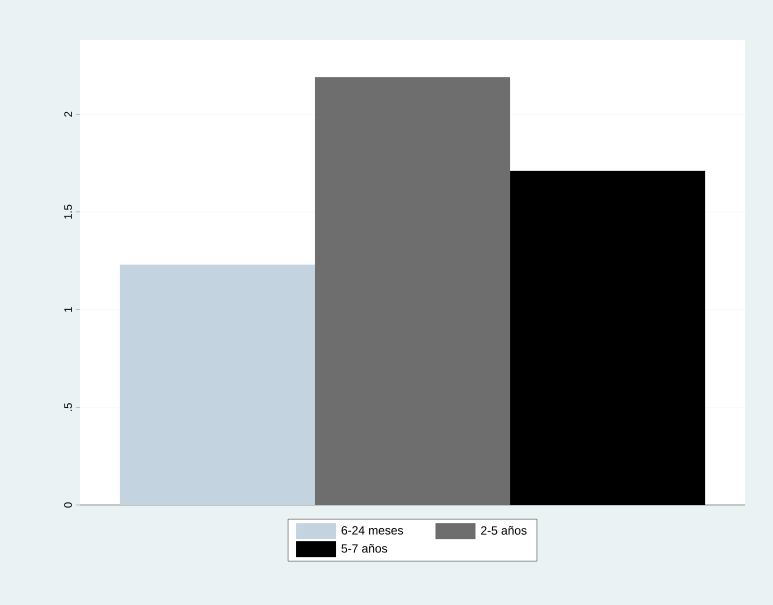 The height and width of the screenshot is (605, 773). I want to click on legend-label: 2-5 años, so click(504, 530).